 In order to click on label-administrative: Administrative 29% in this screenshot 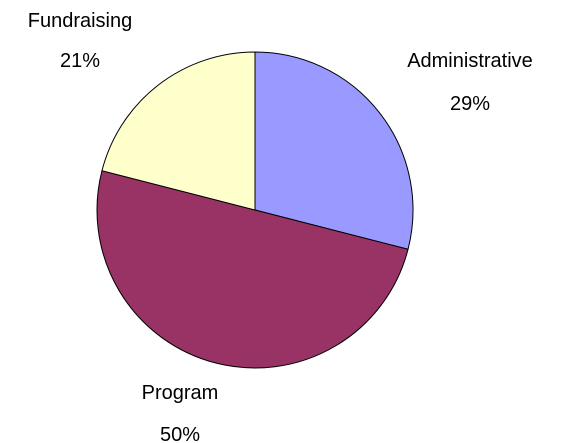, I will do `click(470, 82)`.